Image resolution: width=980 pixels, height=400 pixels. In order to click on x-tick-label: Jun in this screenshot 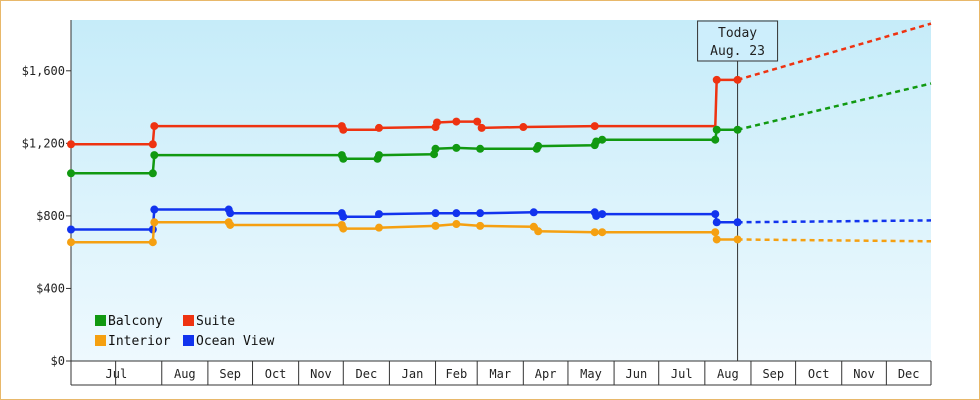, I will do `click(637, 374)`.